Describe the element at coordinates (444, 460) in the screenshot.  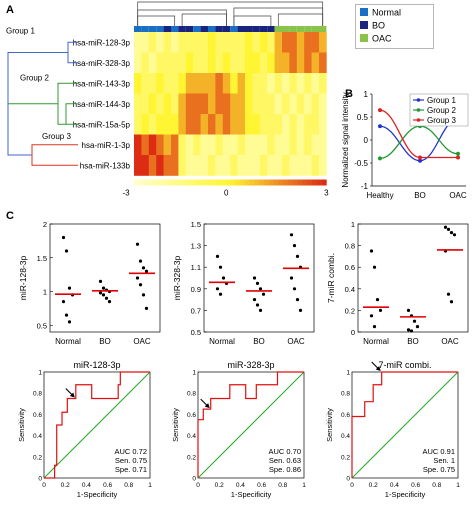
I see `roc-annotation: Sen. 1` at that location.